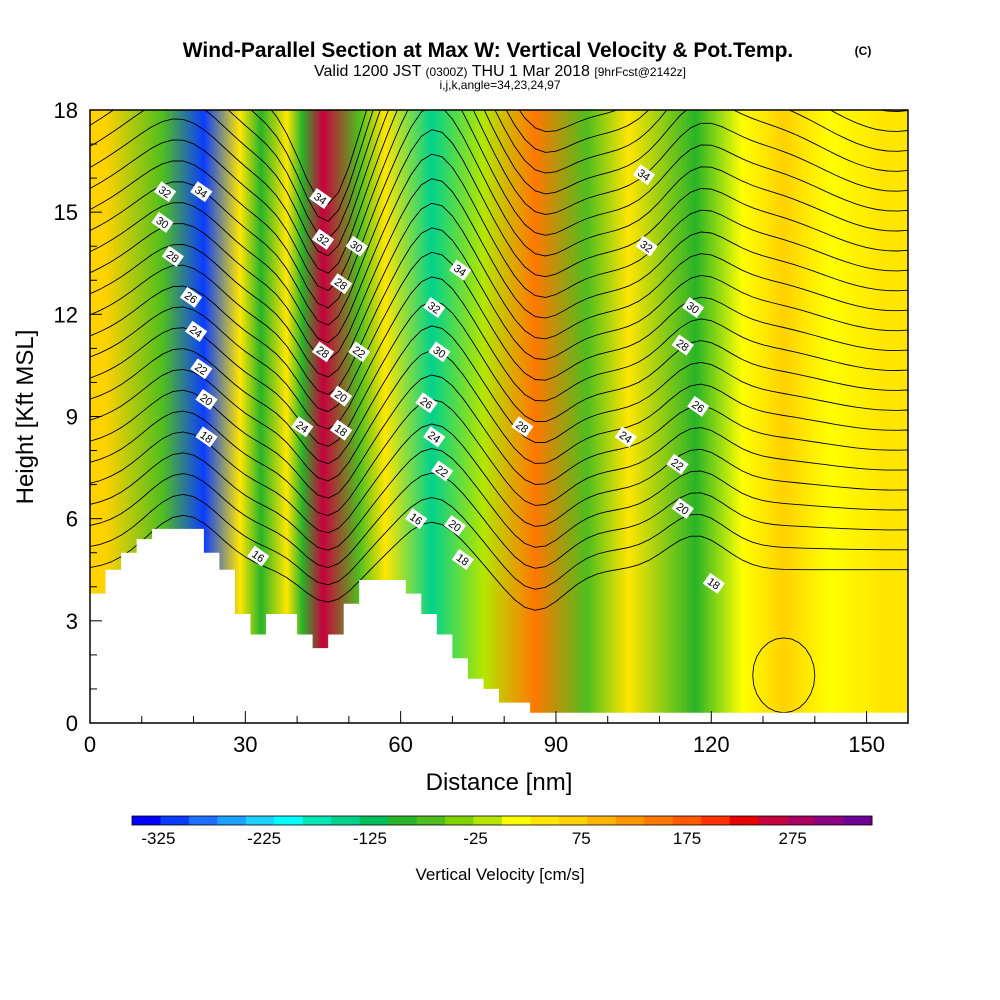 The width and height of the screenshot is (1000, 1000). I want to click on x-tick-label: 60, so click(400, 744).